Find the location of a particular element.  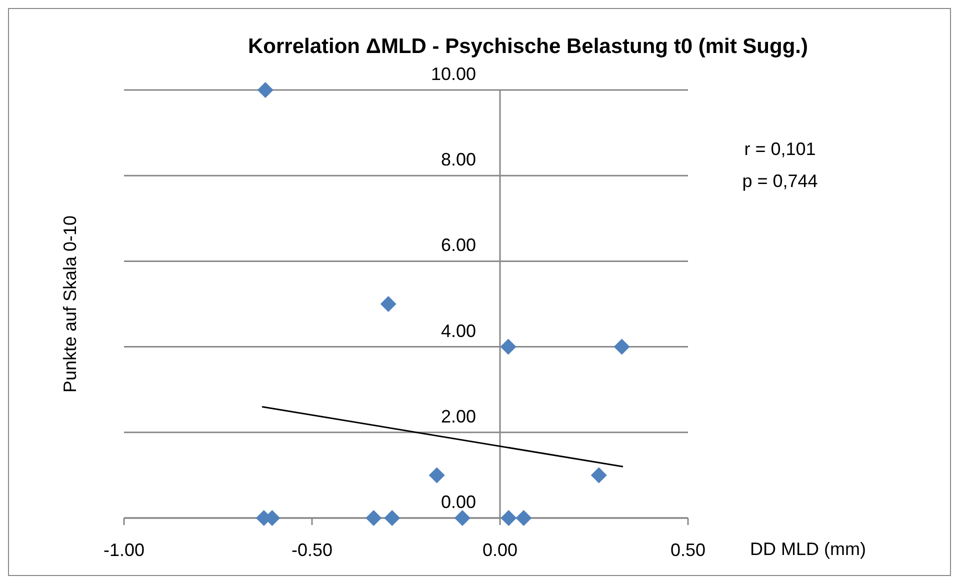

x-tick-label: -1.00 is located at coordinates (124, 550).